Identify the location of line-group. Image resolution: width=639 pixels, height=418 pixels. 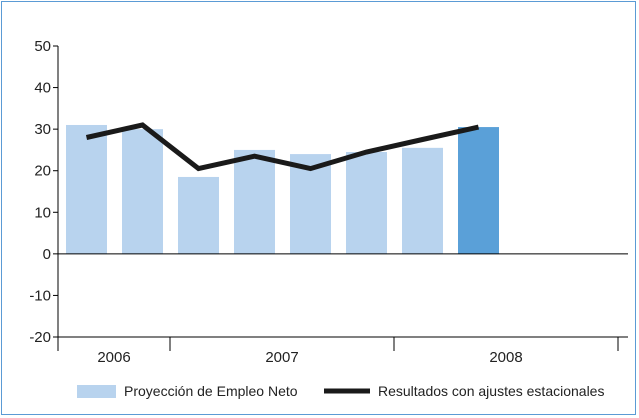
(282, 147).